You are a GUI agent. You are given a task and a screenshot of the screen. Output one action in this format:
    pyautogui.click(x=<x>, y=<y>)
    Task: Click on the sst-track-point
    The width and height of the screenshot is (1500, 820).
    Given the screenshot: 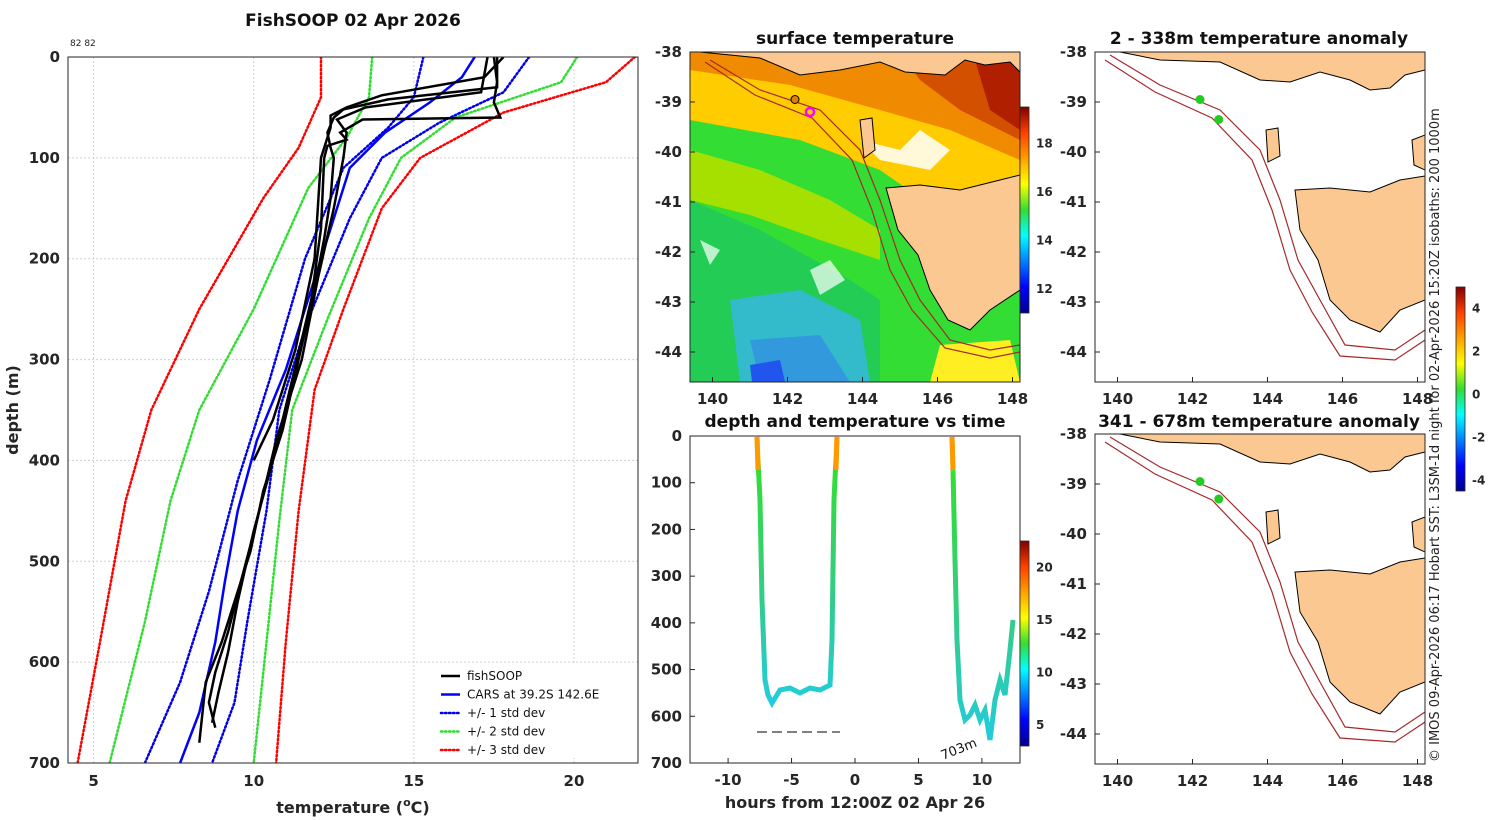 What is the action you would take?
    pyautogui.click(x=810, y=112)
    